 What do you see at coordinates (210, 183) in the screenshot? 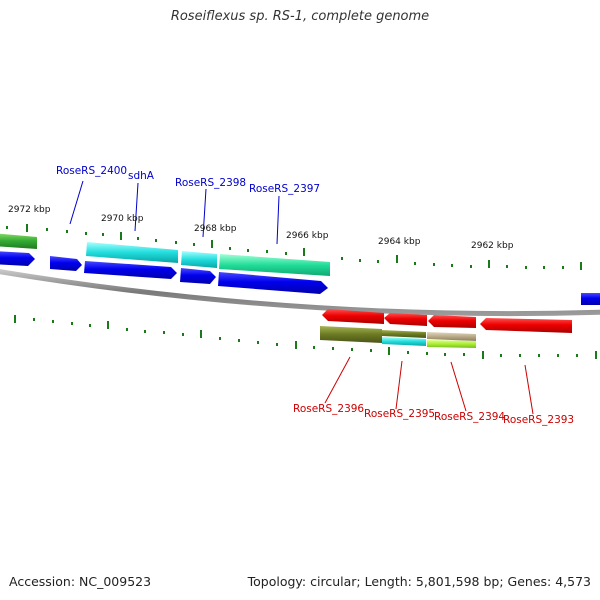
I see `gene-label: RoseRS_2398` at bounding box center [210, 183].